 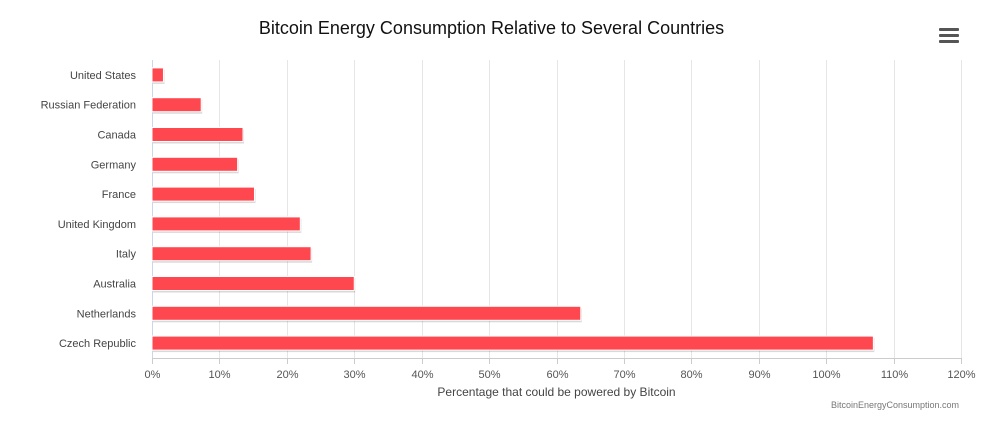 What do you see at coordinates (624, 375) in the screenshot?
I see `x-tick-label: 70%` at bounding box center [624, 375].